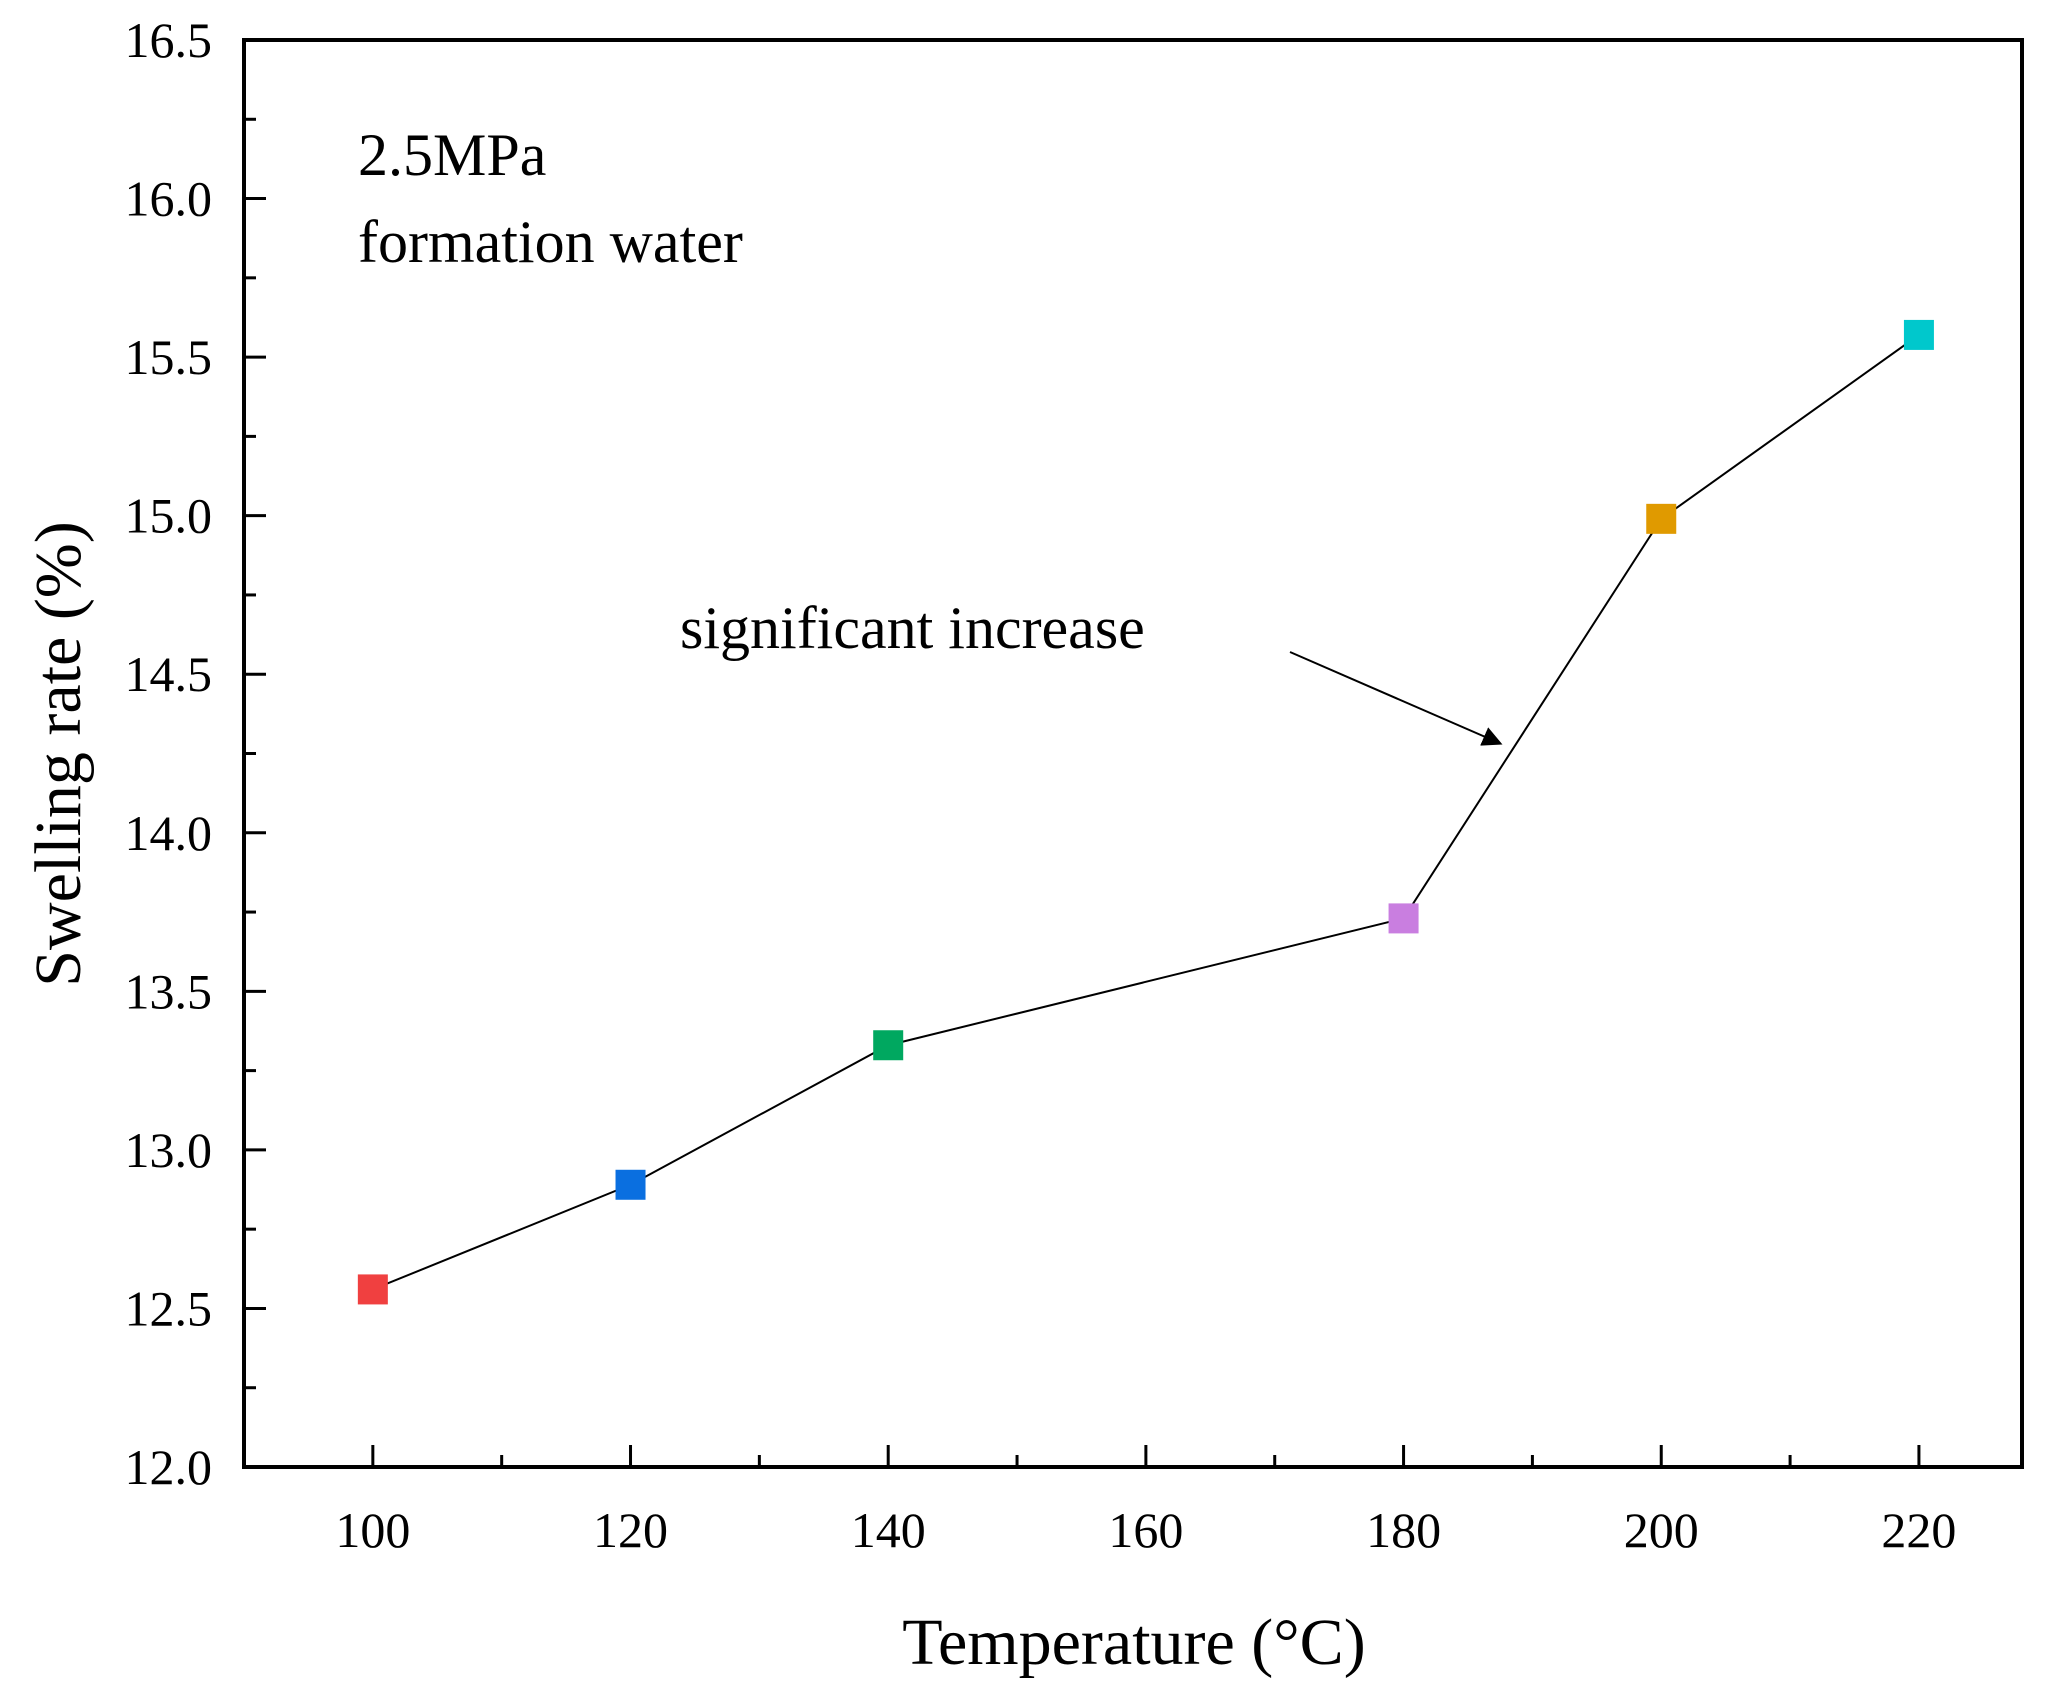  What do you see at coordinates (1396, 698) in the screenshot?
I see `annotation-arrow` at bounding box center [1396, 698].